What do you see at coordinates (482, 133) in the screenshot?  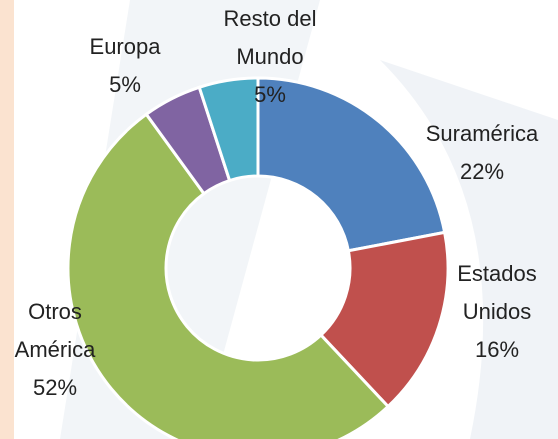 I see `category-label: Suramérica` at bounding box center [482, 133].